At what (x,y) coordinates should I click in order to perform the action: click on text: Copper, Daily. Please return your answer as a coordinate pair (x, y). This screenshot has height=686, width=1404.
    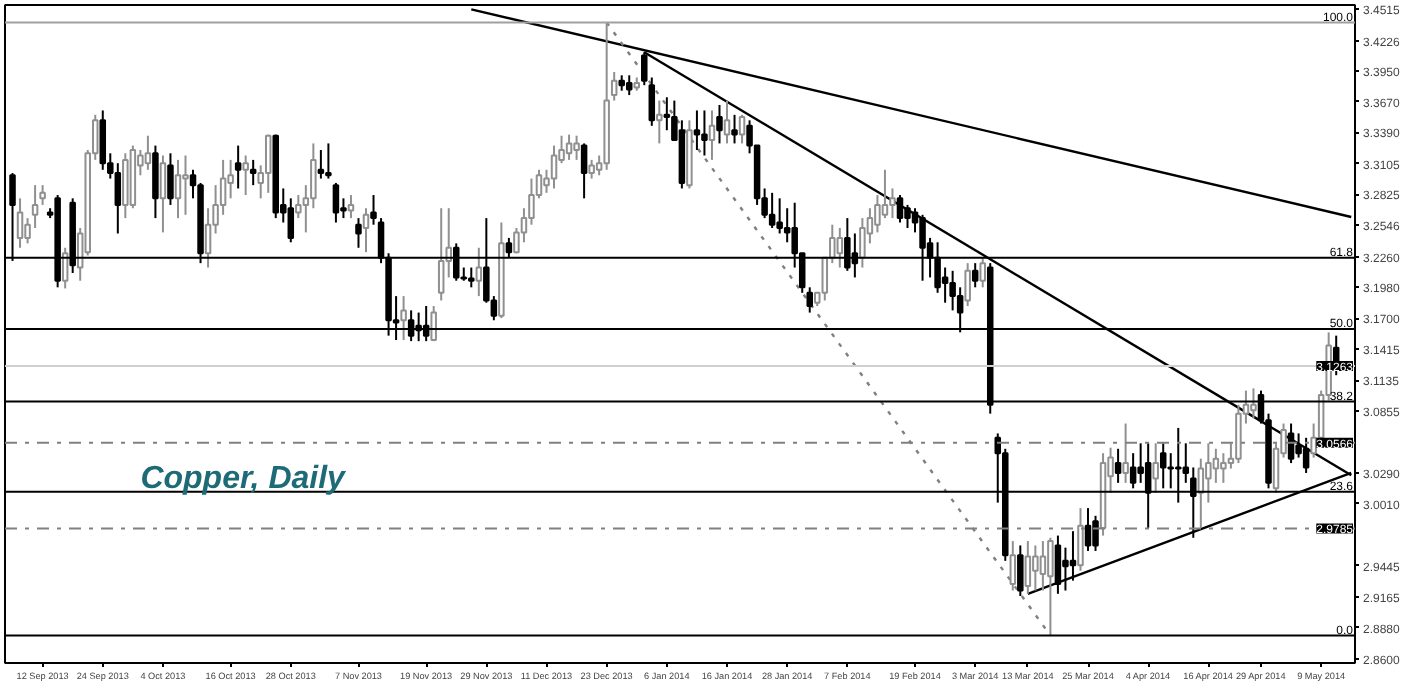
    Looking at the image, I should click on (244, 479).